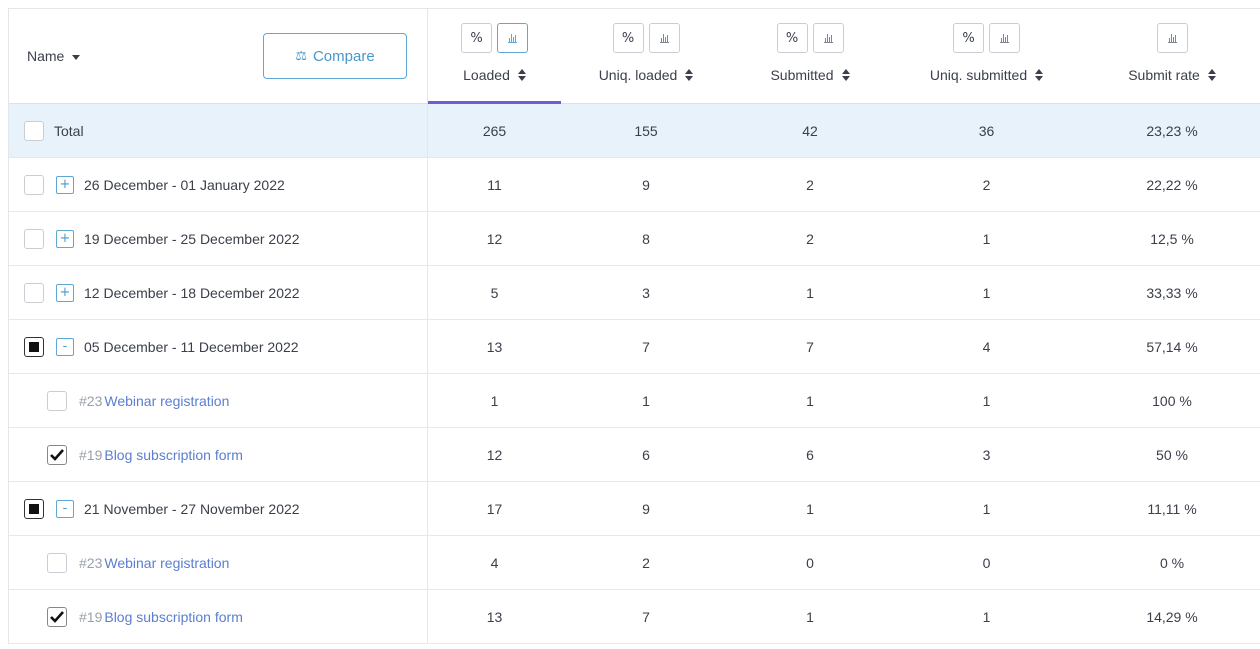 The image size is (1260, 649). What do you see at coordinates (646, 75) in the screenshot?
I see `sort-by-uniq-loaded: Uniq. loaded` at bounding box center [646, 75].